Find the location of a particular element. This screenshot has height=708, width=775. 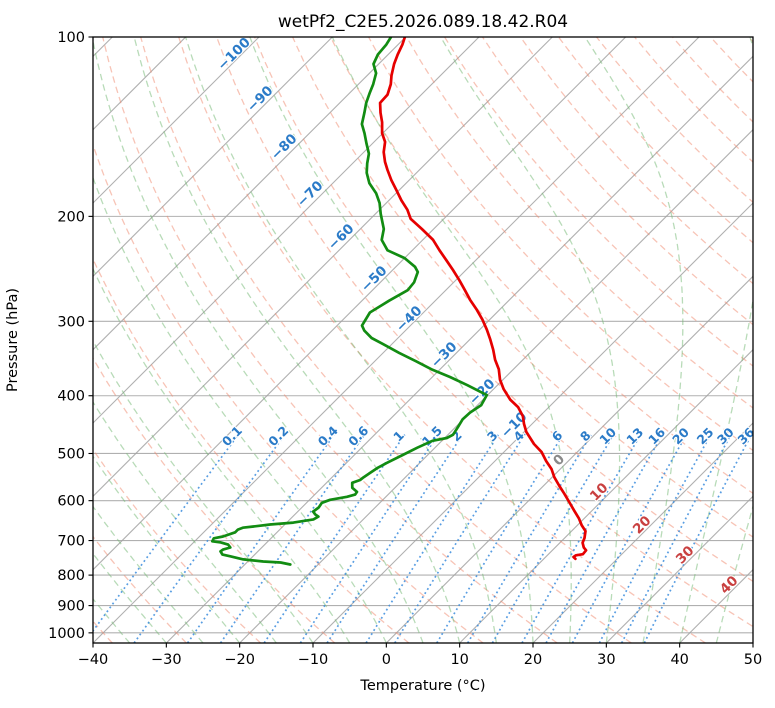

x-axis-ticks: −40 −30 −20 −10 0 10 20 30 40 50 is located at coordinates (420, 655).